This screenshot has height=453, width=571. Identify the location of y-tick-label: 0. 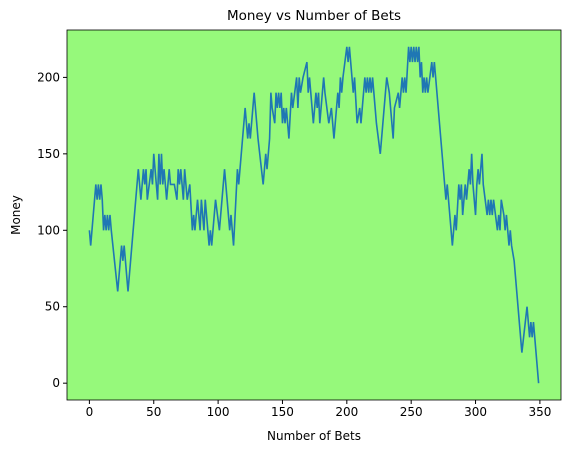
(56, 383).